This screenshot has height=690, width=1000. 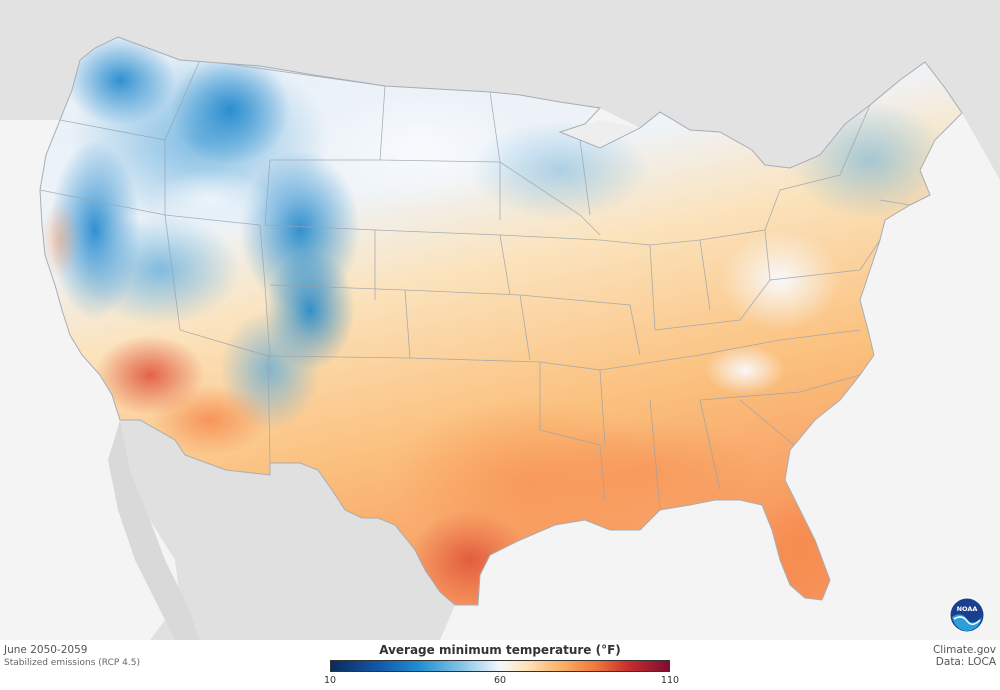 I want to click on noaa-logo-icon: NOAA, so click(x=967, y=615).